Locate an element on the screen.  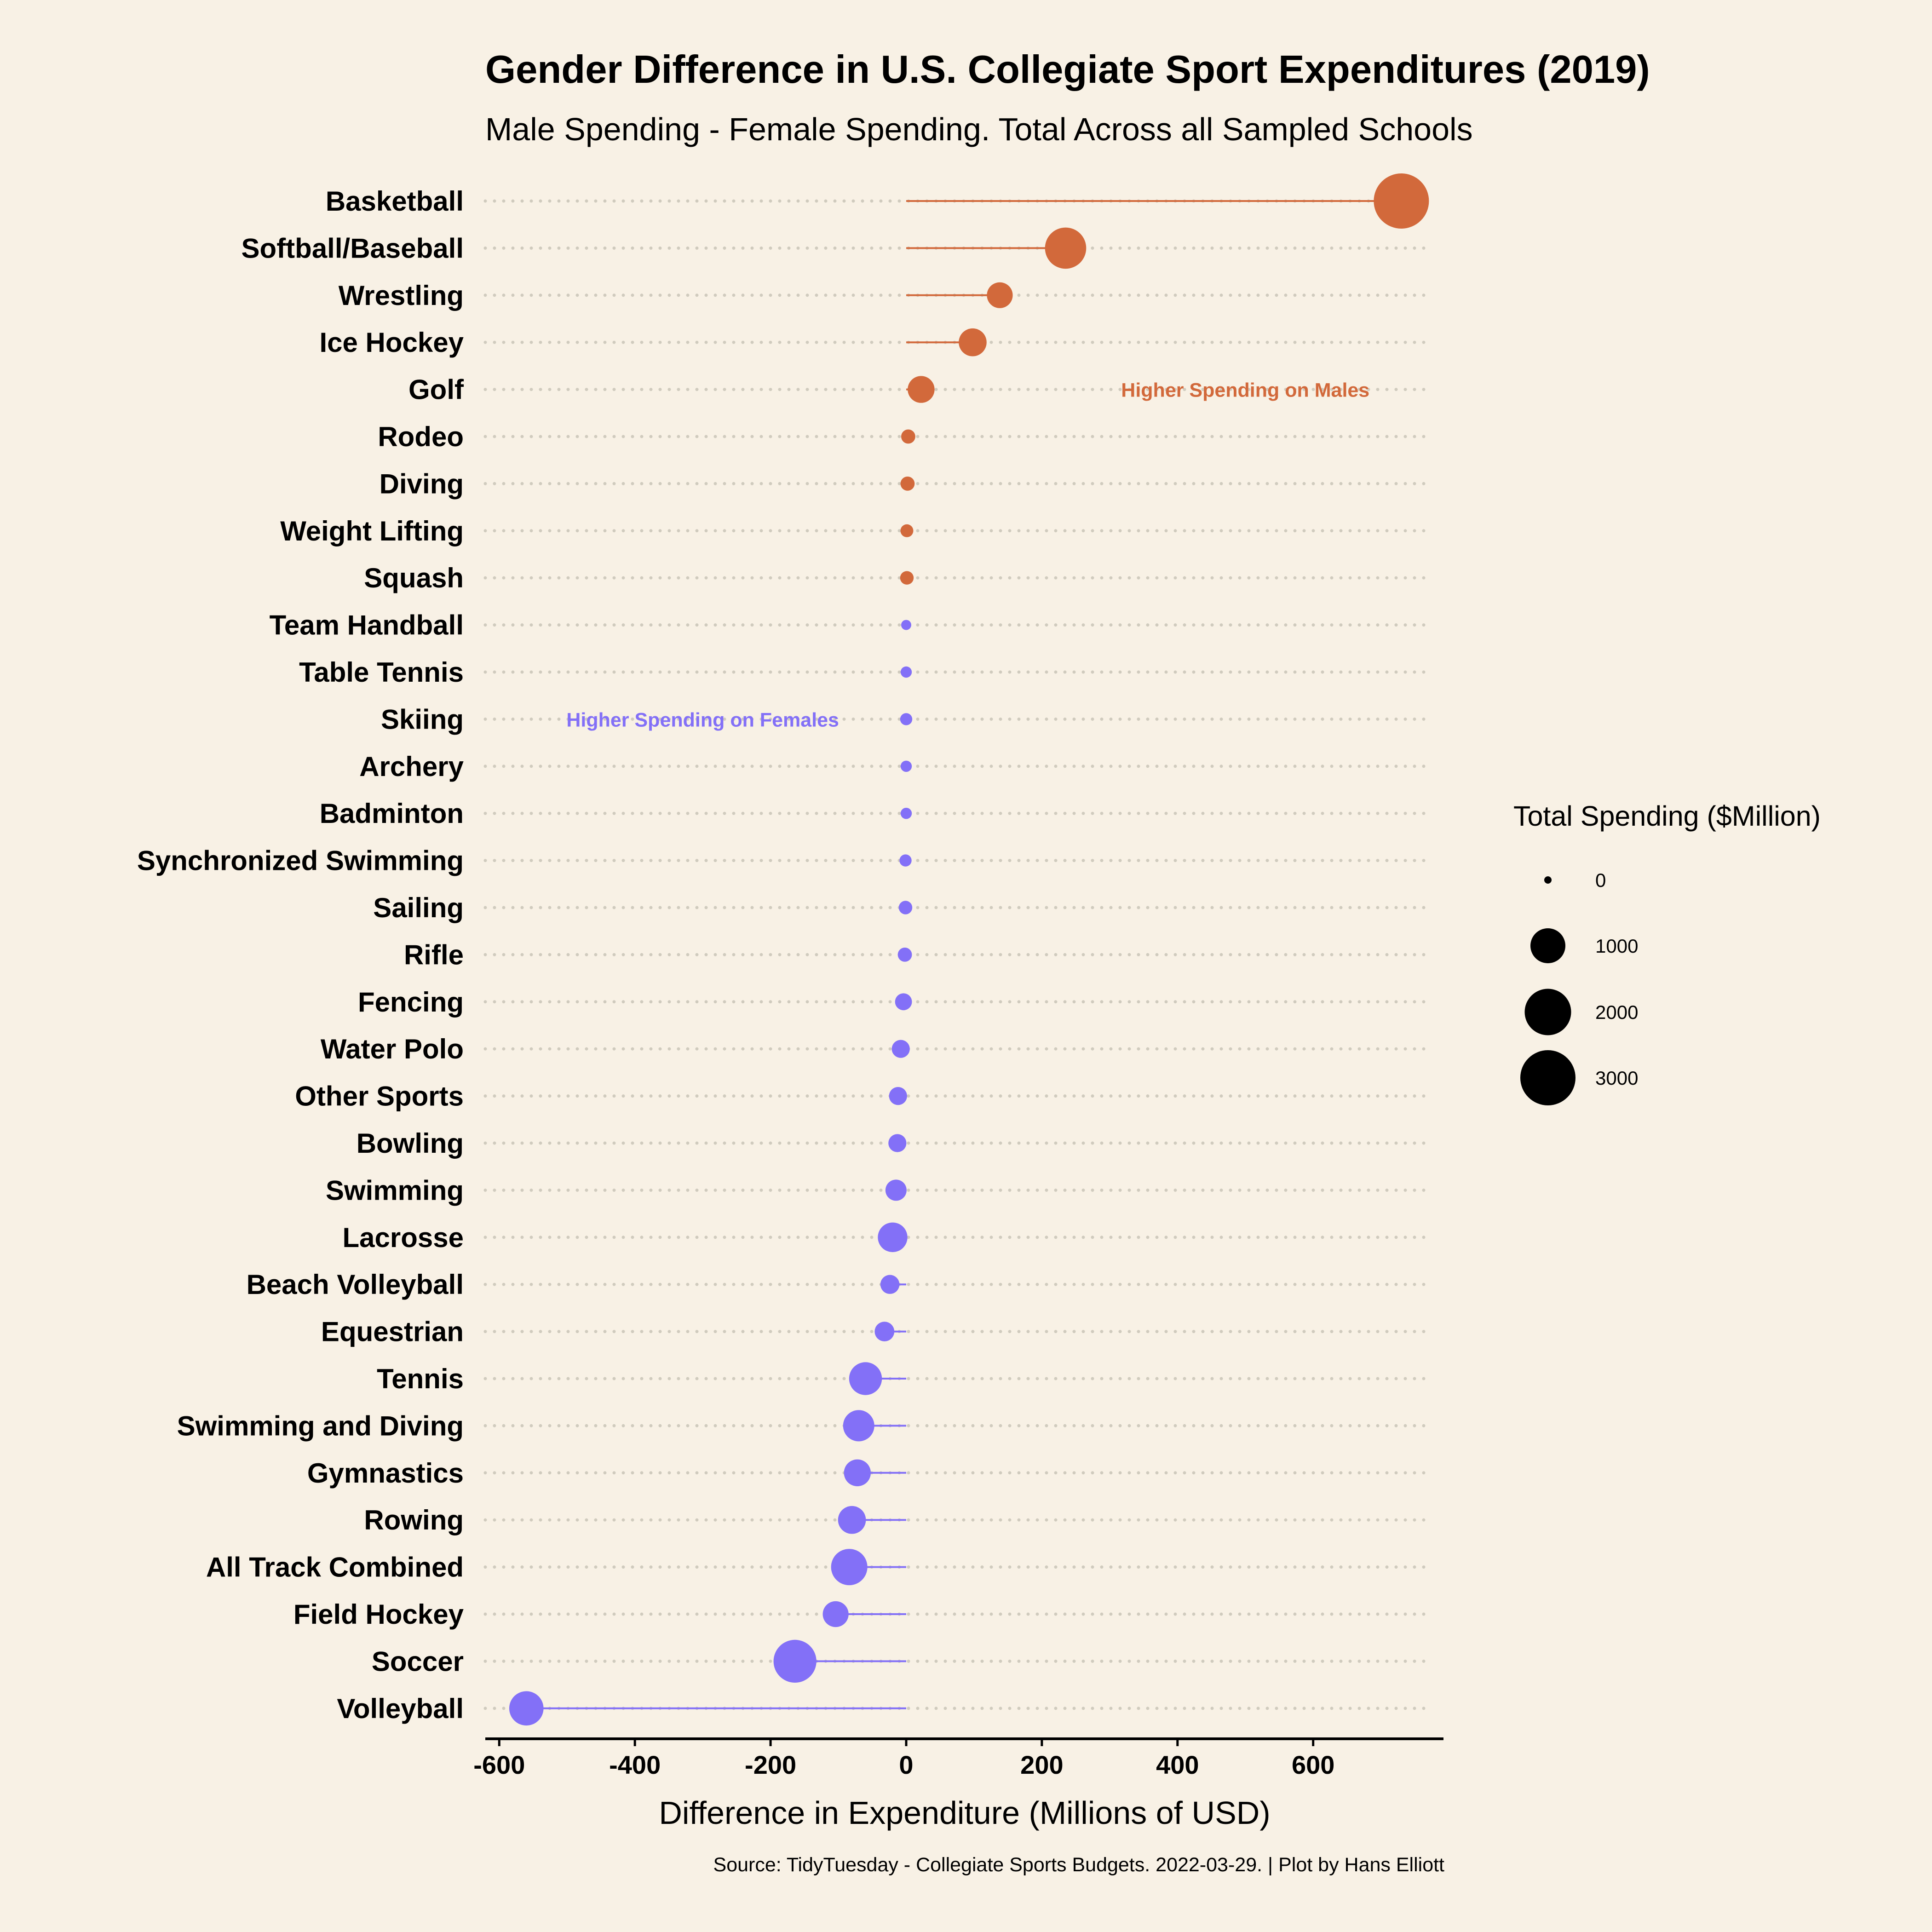
category-label: Table Tennis is located at coordinates (381, 672).